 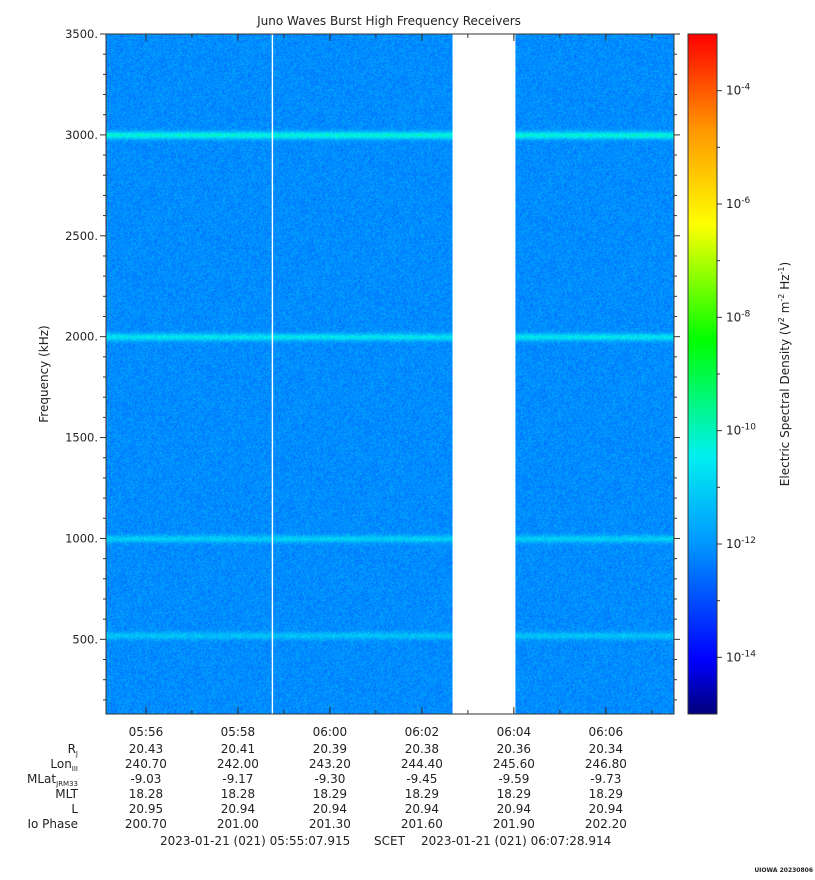 I want to click on colorbar-tick-label: 10-10, so click(x=741, y=430).